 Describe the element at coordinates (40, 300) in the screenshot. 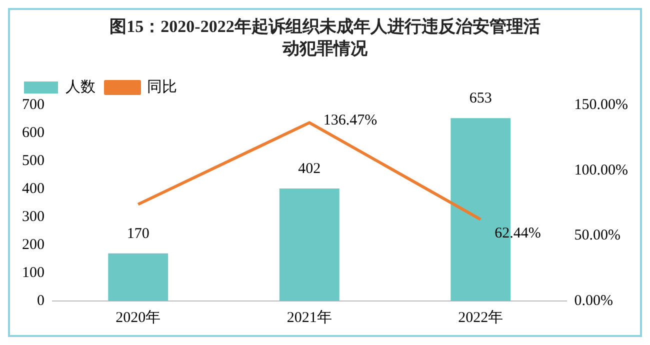

I see `y-tick-label: 0` at that location.